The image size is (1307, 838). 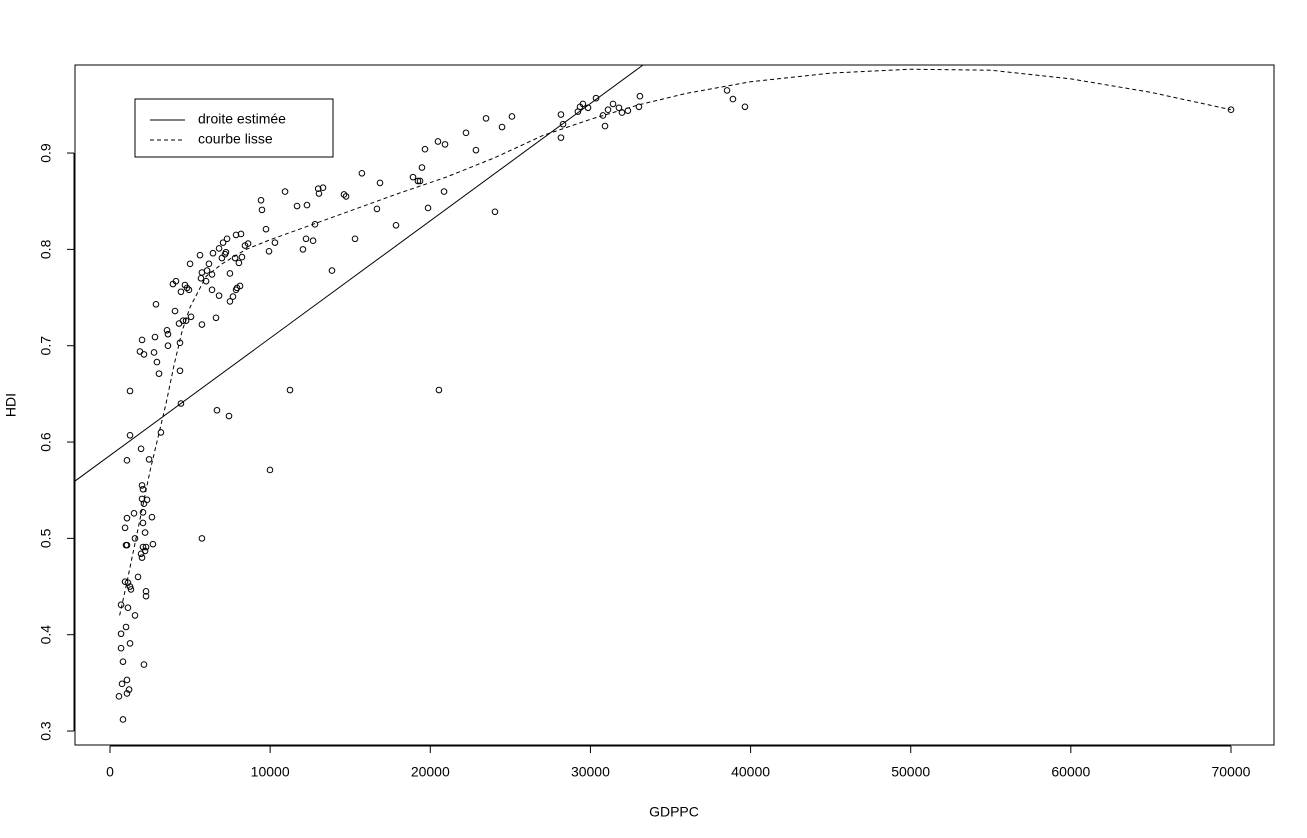 What do you see at coordinates (46, 731) in the screenshot?
I see `y-tick-label: 0.3` at bounding box center [46, 731].